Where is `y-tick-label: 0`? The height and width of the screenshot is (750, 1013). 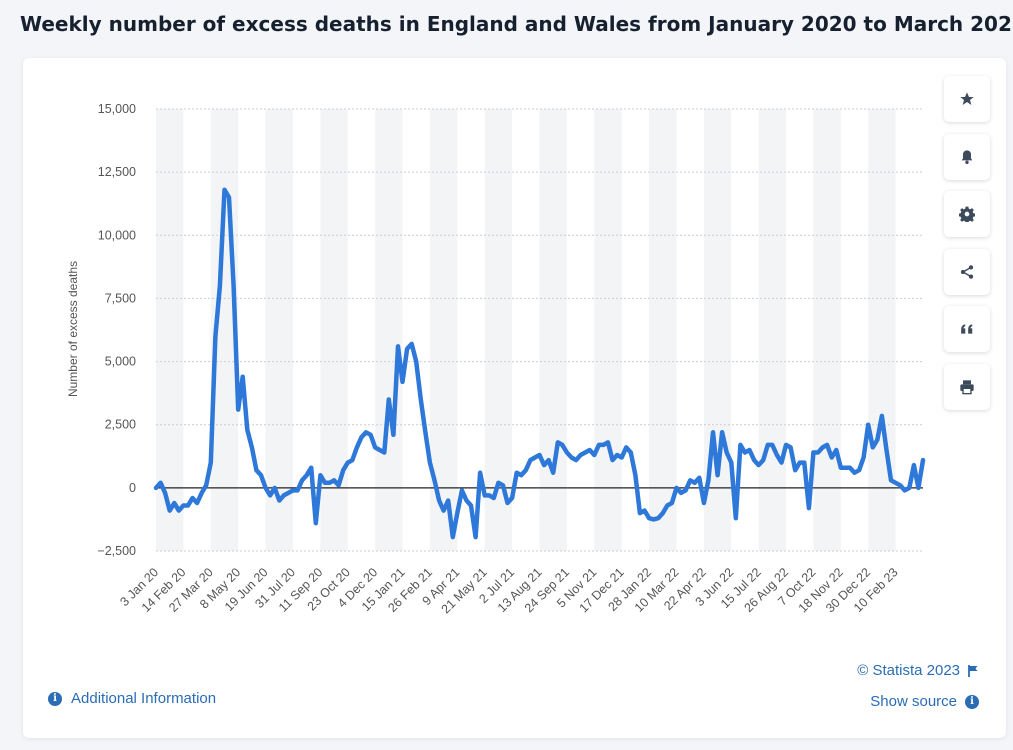
y-tick-label: 0 is located at coordinates (132, 488).